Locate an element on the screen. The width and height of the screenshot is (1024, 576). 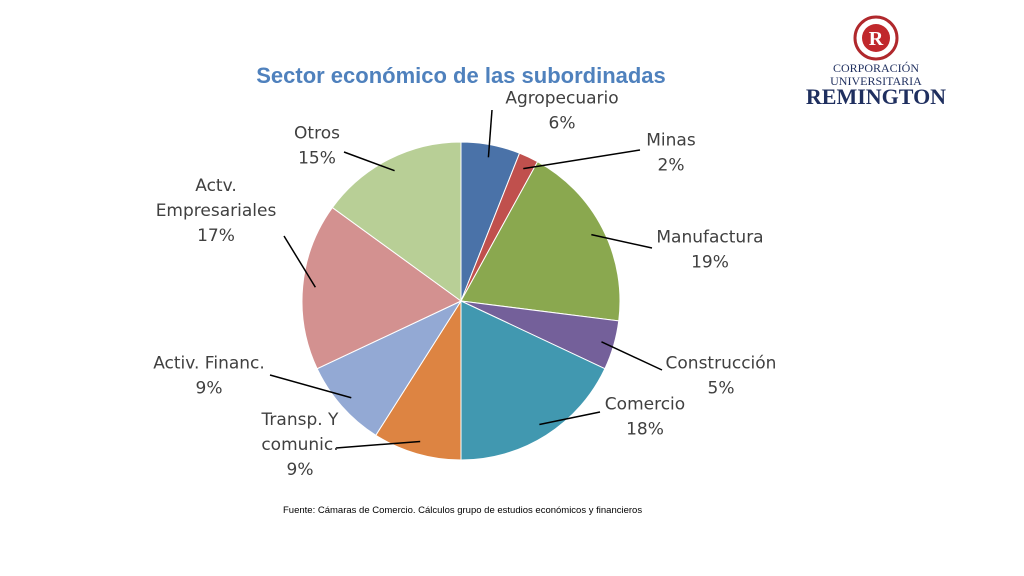
logo-line-2: UNIVERSITARIA is located at coordinates (876, 81).